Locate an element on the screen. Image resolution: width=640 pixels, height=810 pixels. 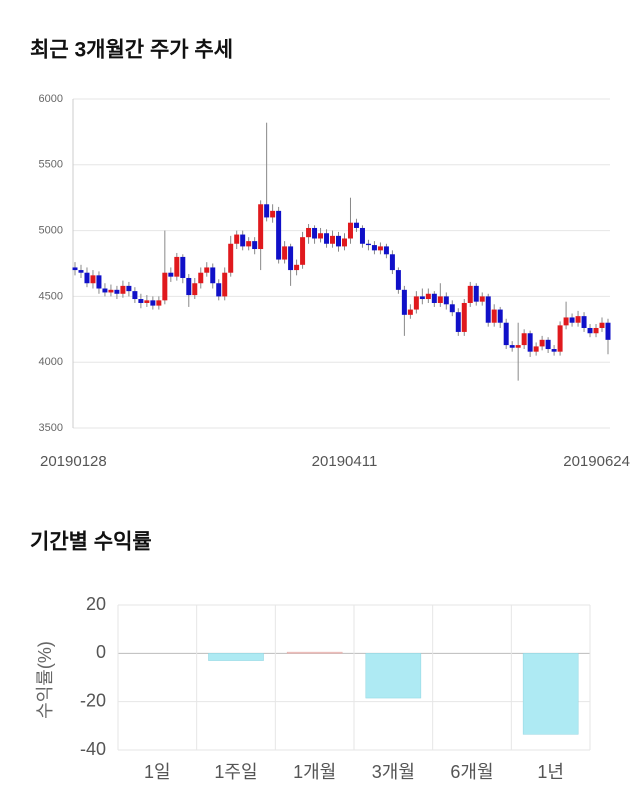
x-tick-label: 1일 is located at coordinates (157, 772).